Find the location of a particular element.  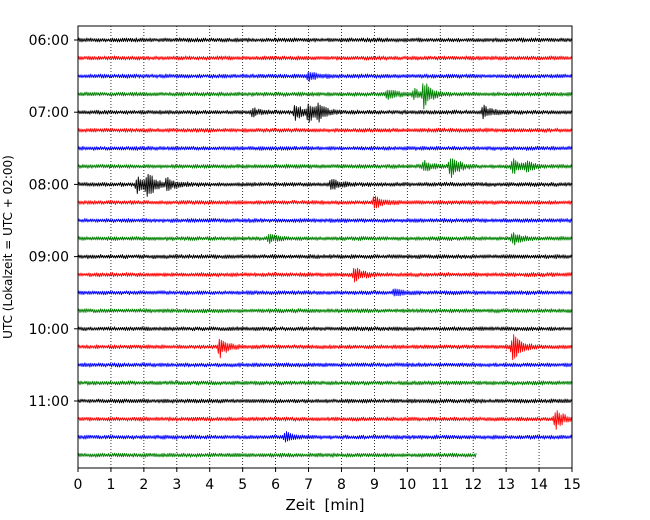

x-axis: 0 1 2 3 4 5 6 7 8 9 10 11 12 13 14 15 is located at coordinates (327, 480).